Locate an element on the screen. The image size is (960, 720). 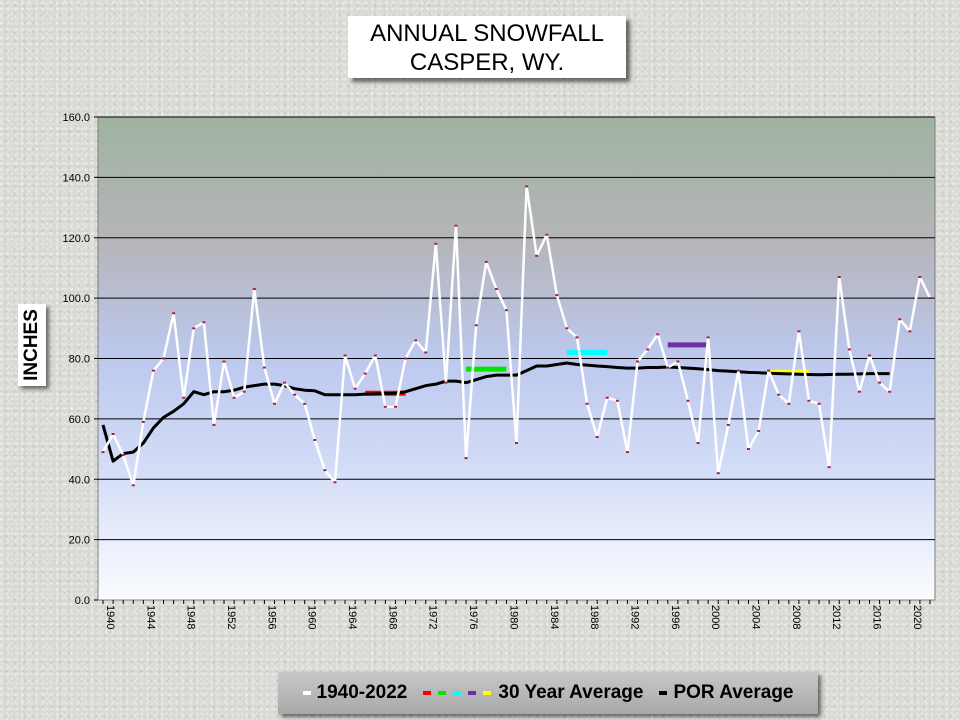
legend-label-series: 1940-2022 is located at coordinates (362, 692).